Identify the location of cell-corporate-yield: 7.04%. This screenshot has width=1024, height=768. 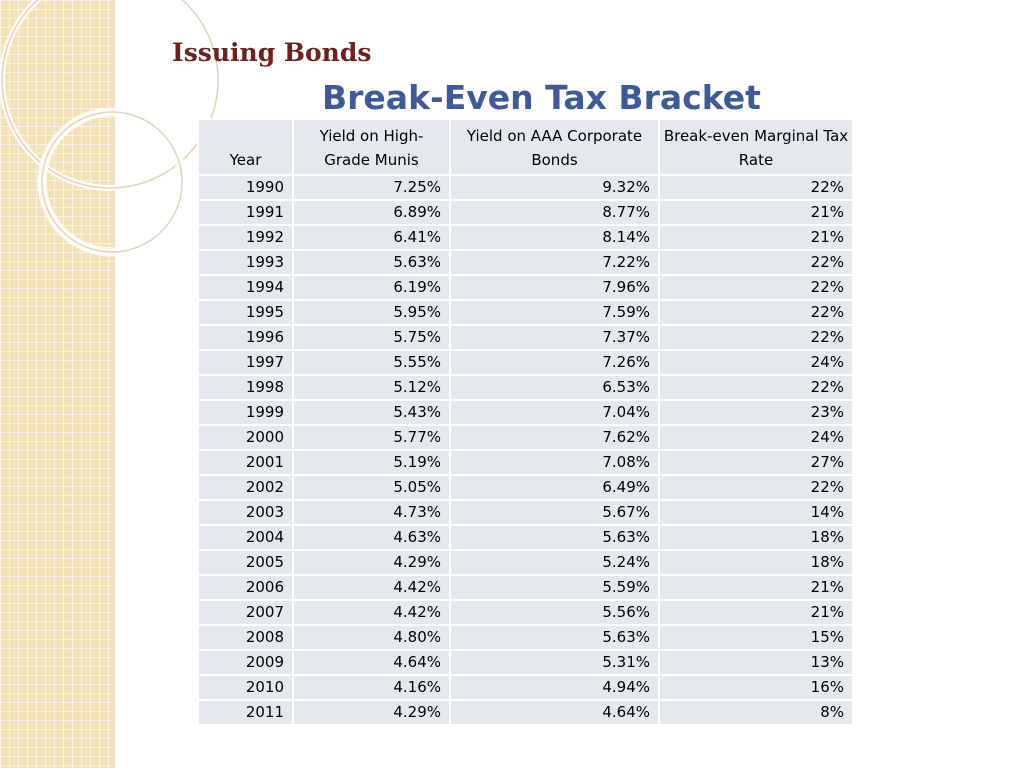
(554, 412).